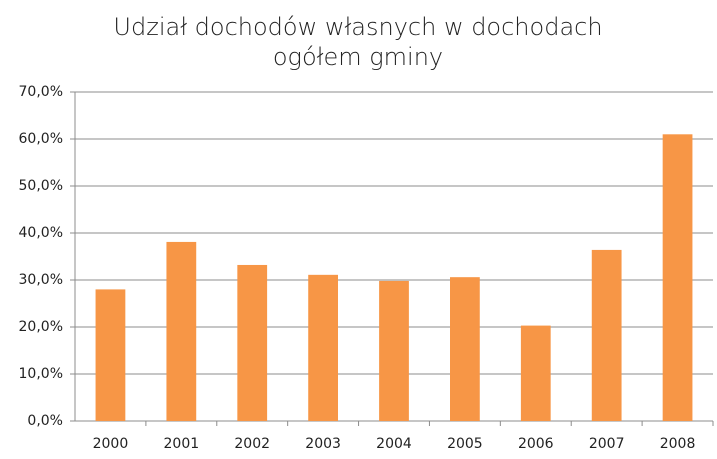  Describe the element at coordinates (323, 444) in the screenshot. I see `x-tick-label: 2003` at that location.